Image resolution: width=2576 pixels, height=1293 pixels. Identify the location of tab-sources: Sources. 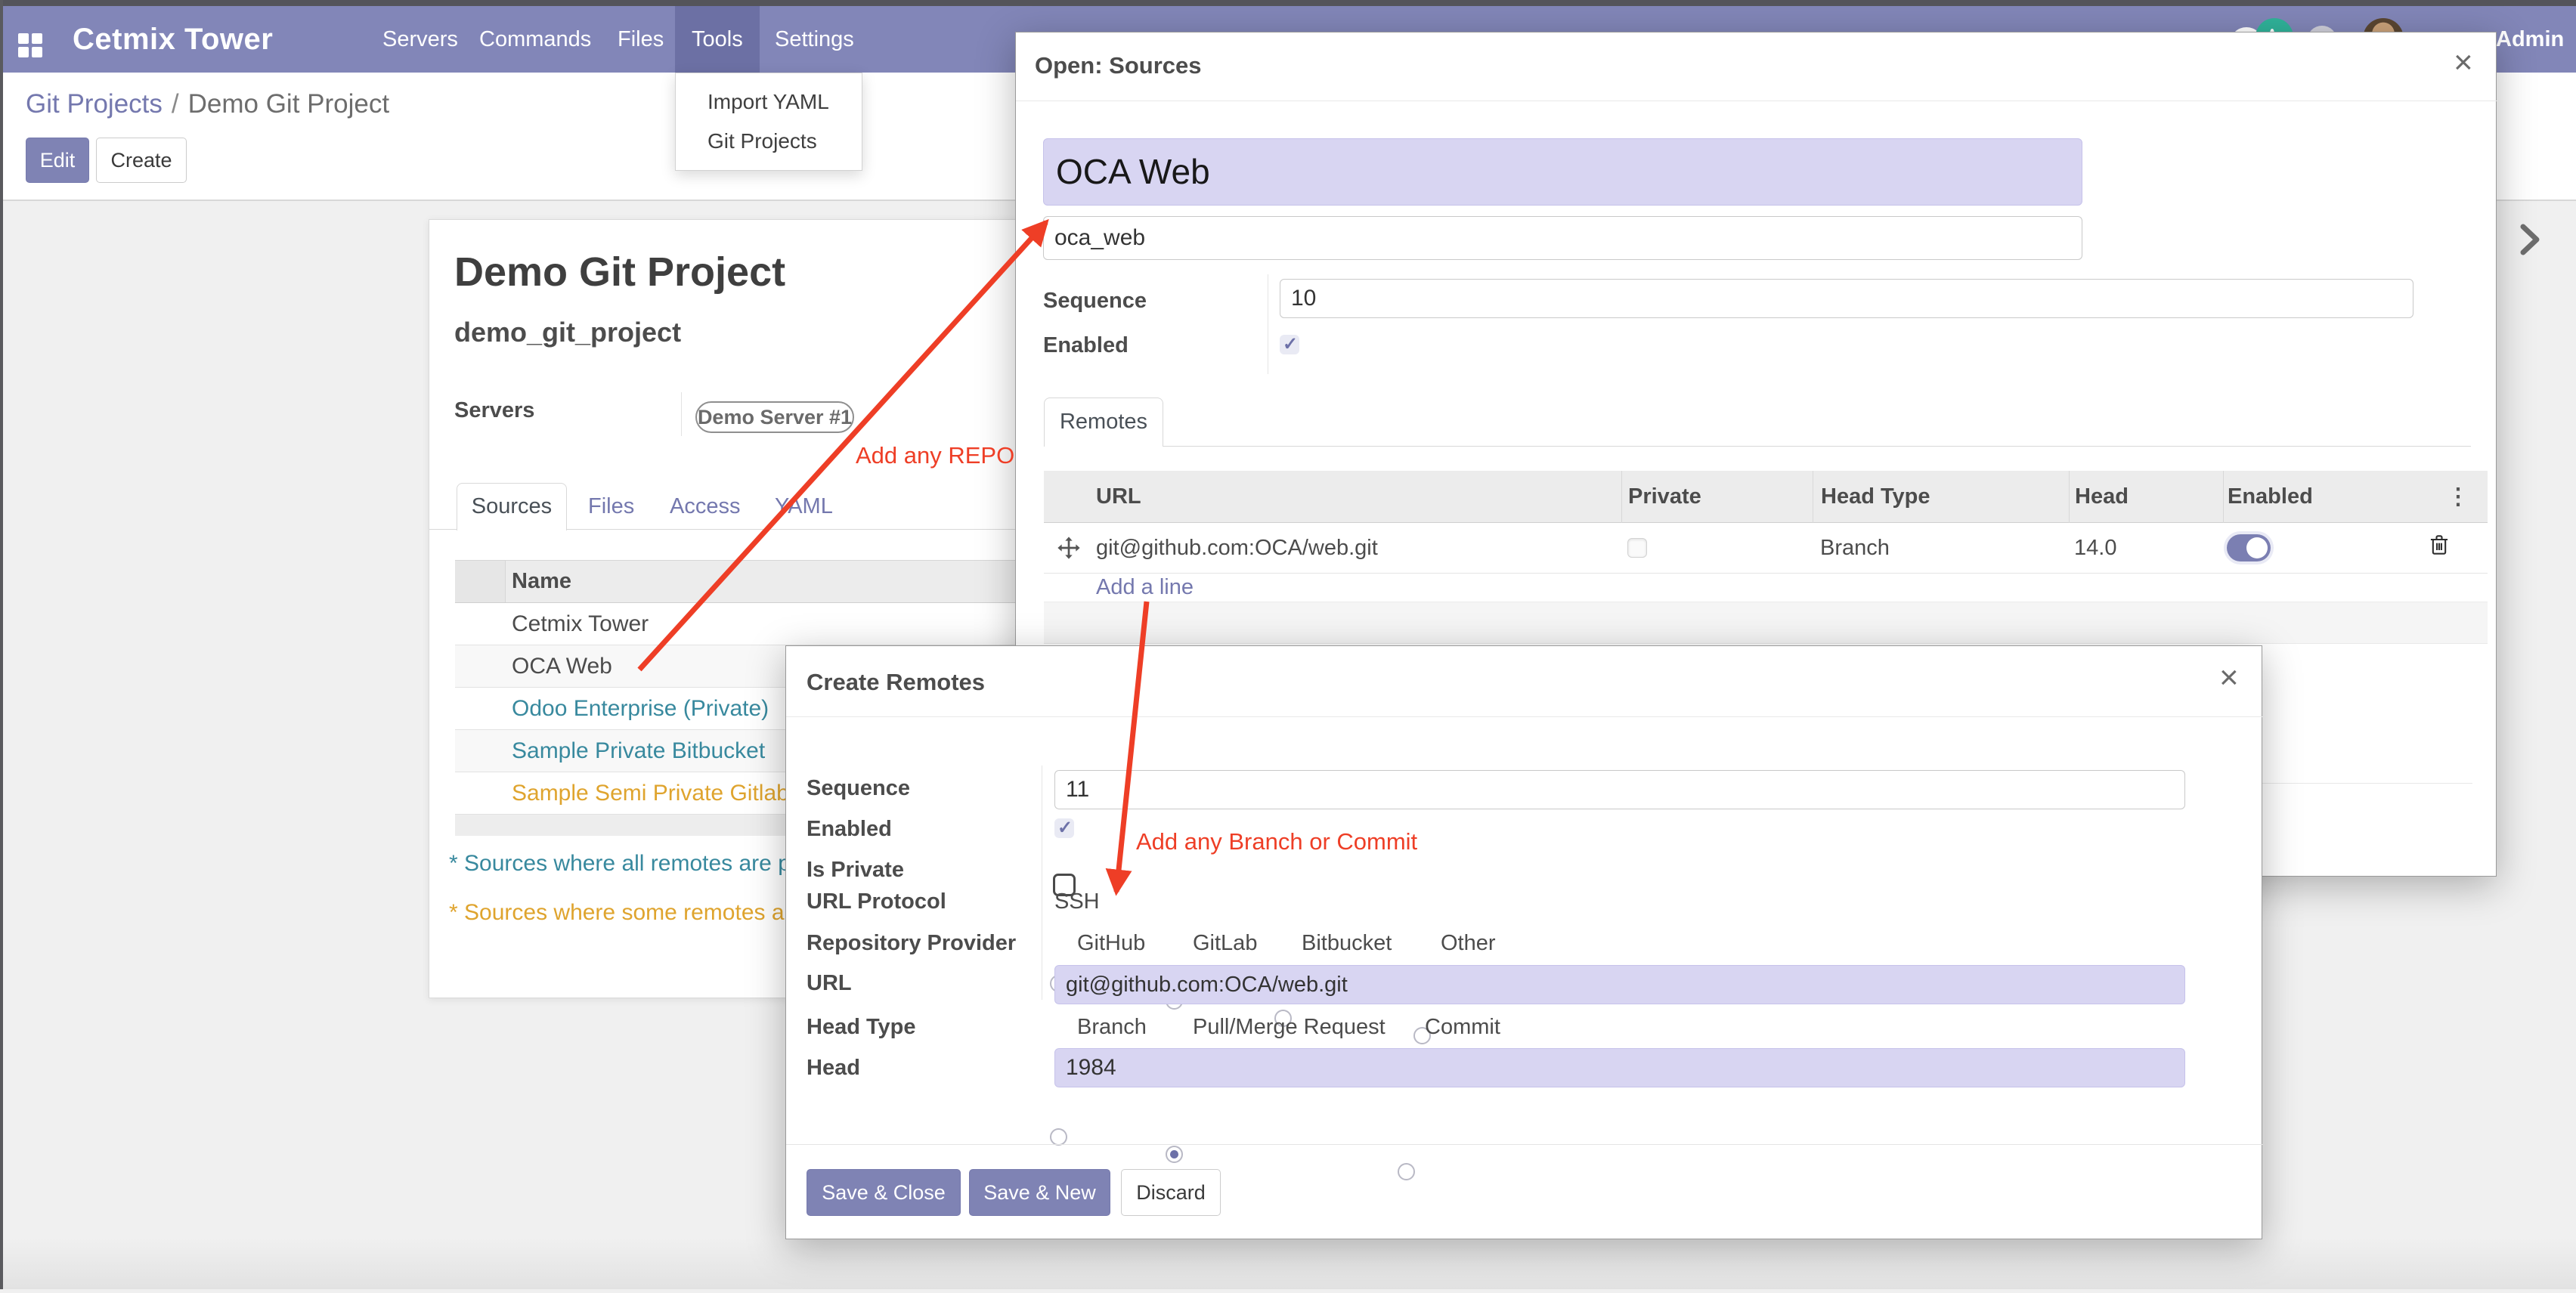
(512, 507).